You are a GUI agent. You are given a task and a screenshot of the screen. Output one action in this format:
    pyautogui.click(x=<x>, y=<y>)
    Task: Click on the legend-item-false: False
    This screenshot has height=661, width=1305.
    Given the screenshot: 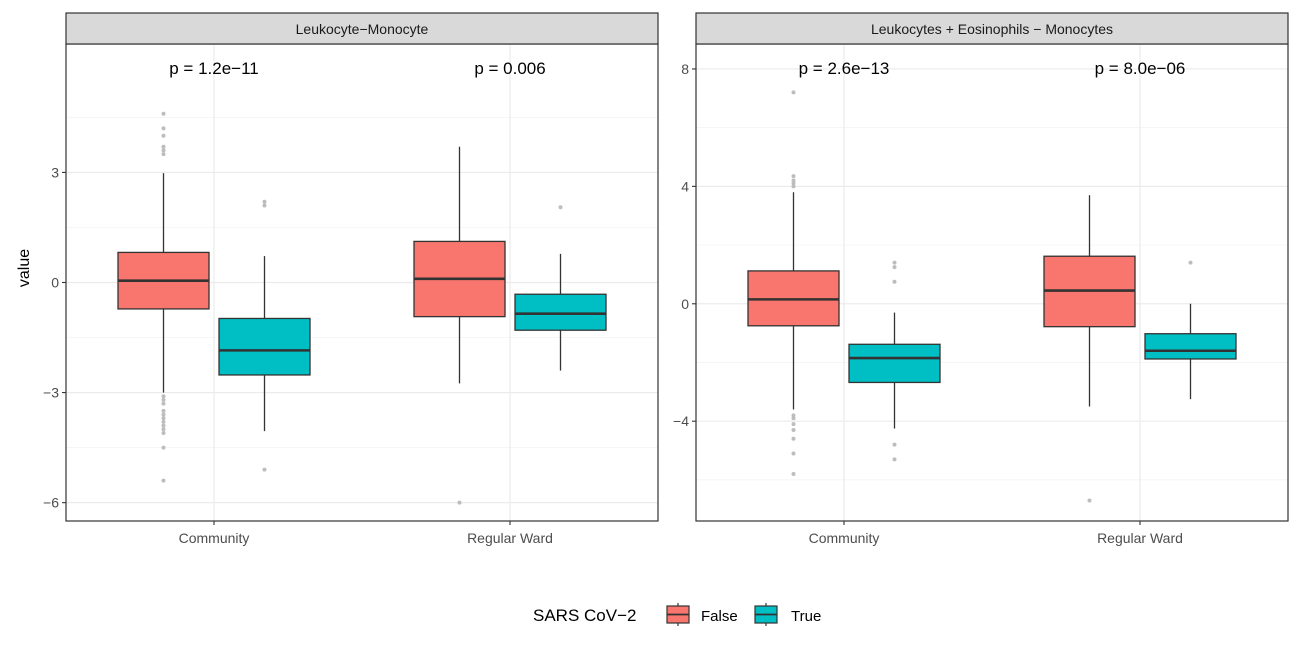 What is the action you would take?
    pyautogui.click(x=702, y=614)
    